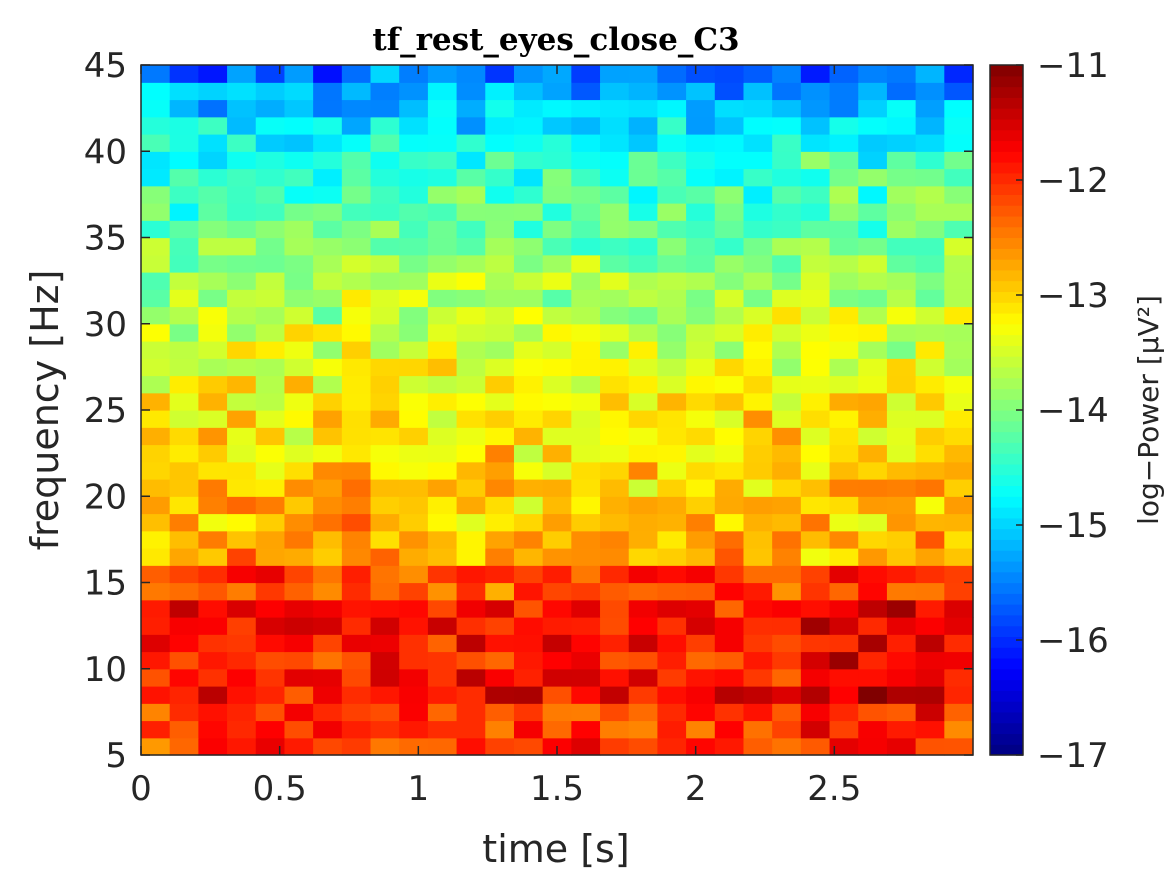  I want to click on colorbar, so click(1006, 410).